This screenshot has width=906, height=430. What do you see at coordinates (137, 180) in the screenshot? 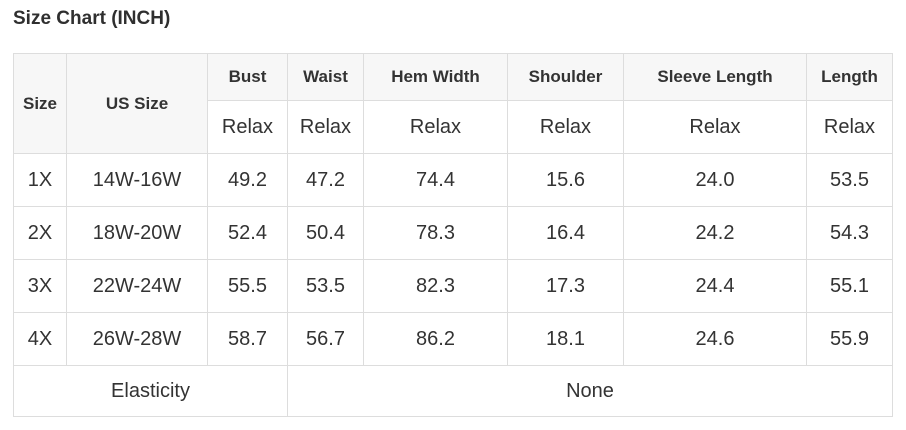
I see `us-size-cell: 14W-16W` at bounding box center [137, 180].